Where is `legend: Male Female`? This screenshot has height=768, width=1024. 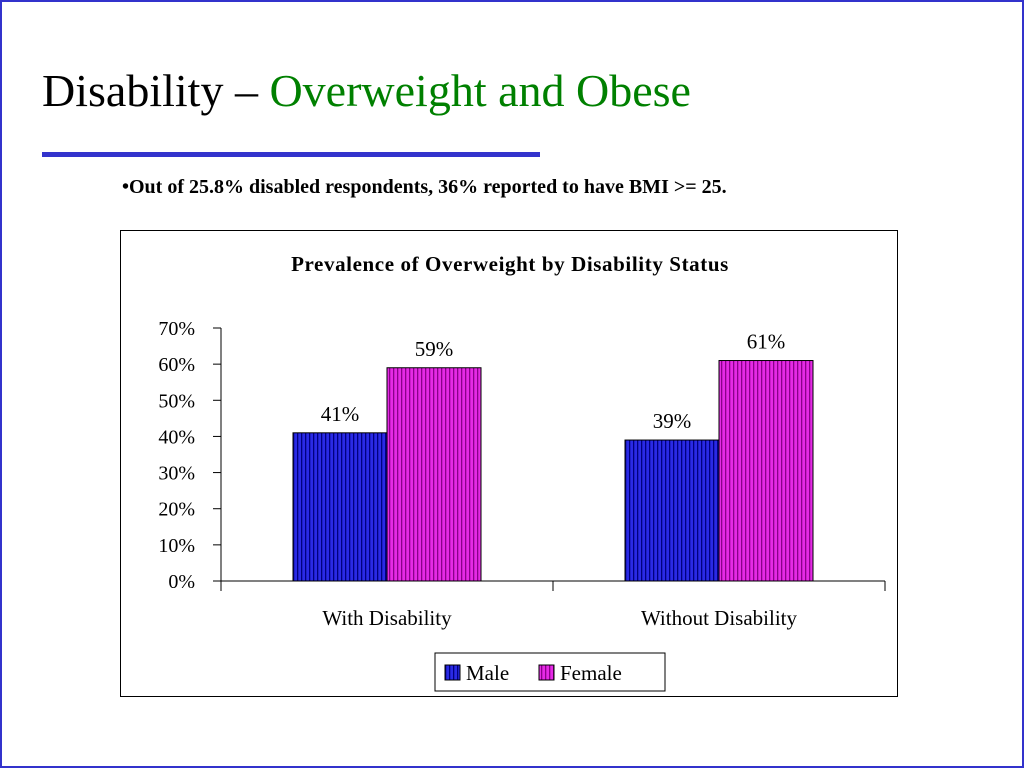
legend: Male Female is located at coordinates (550, 672).